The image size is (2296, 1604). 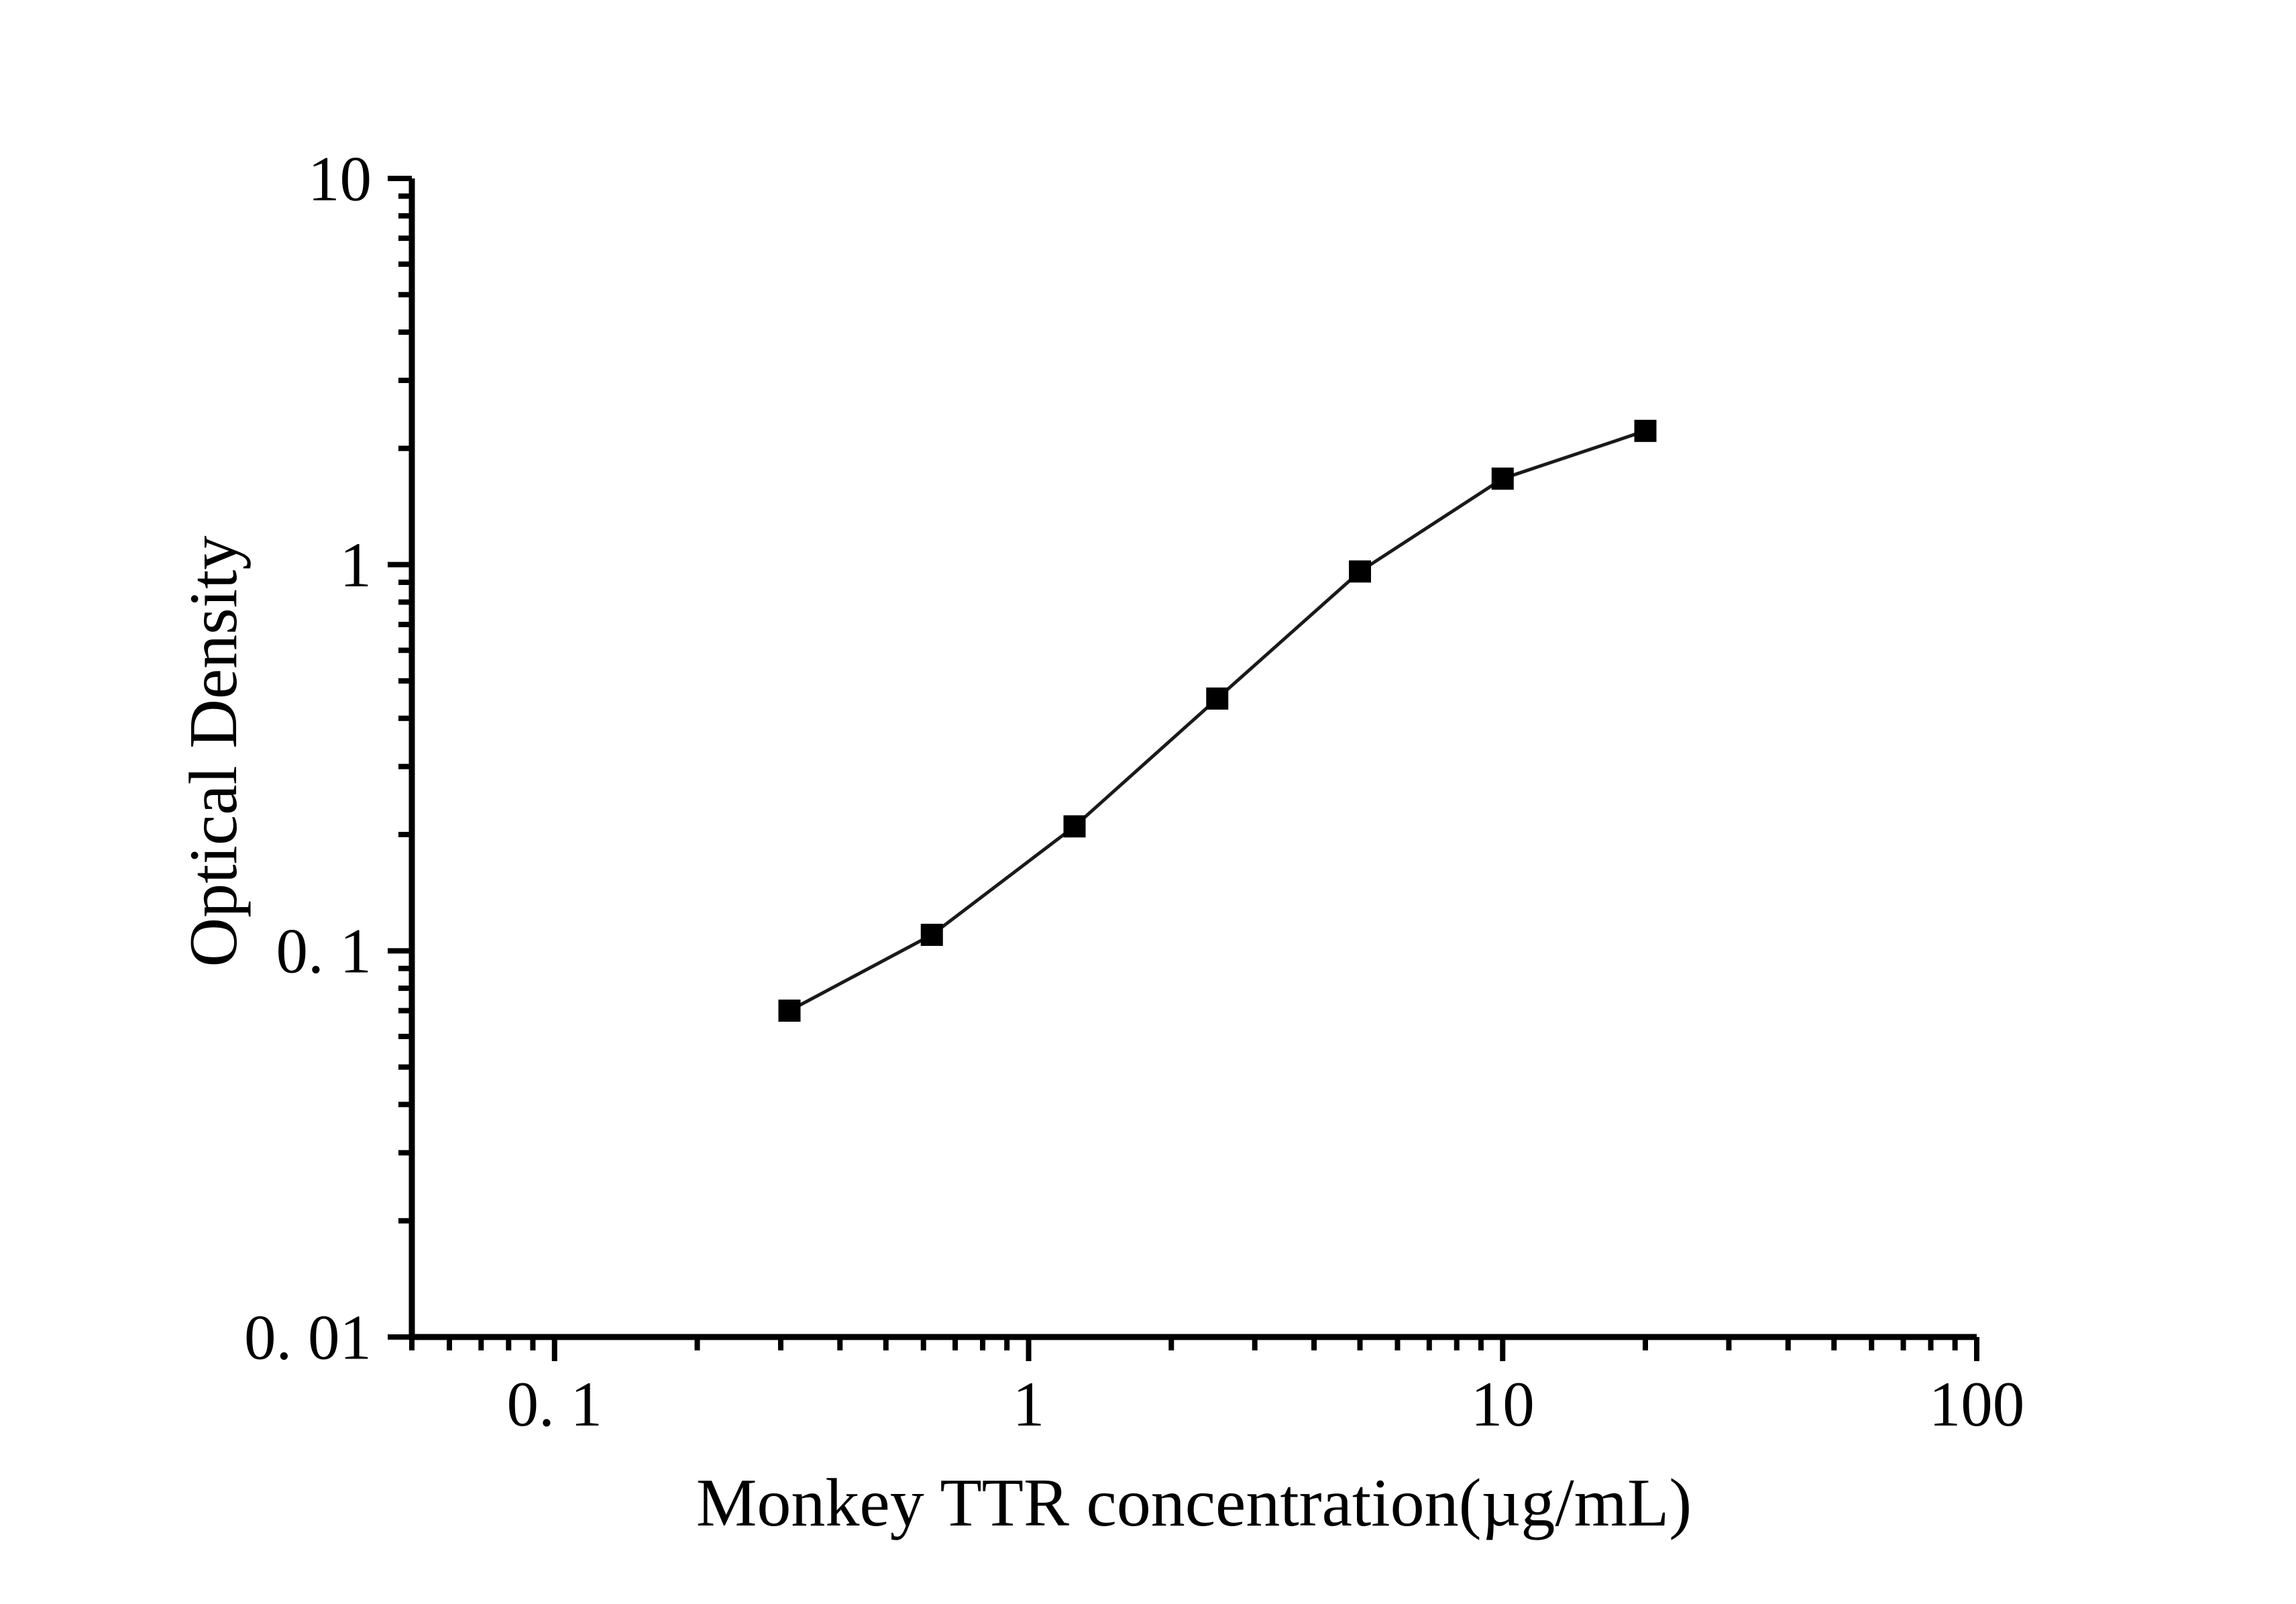 What do you see at coordinates (1217, 720) in the screenshot?
I see `data-series` at bounding box center [1217, 720].